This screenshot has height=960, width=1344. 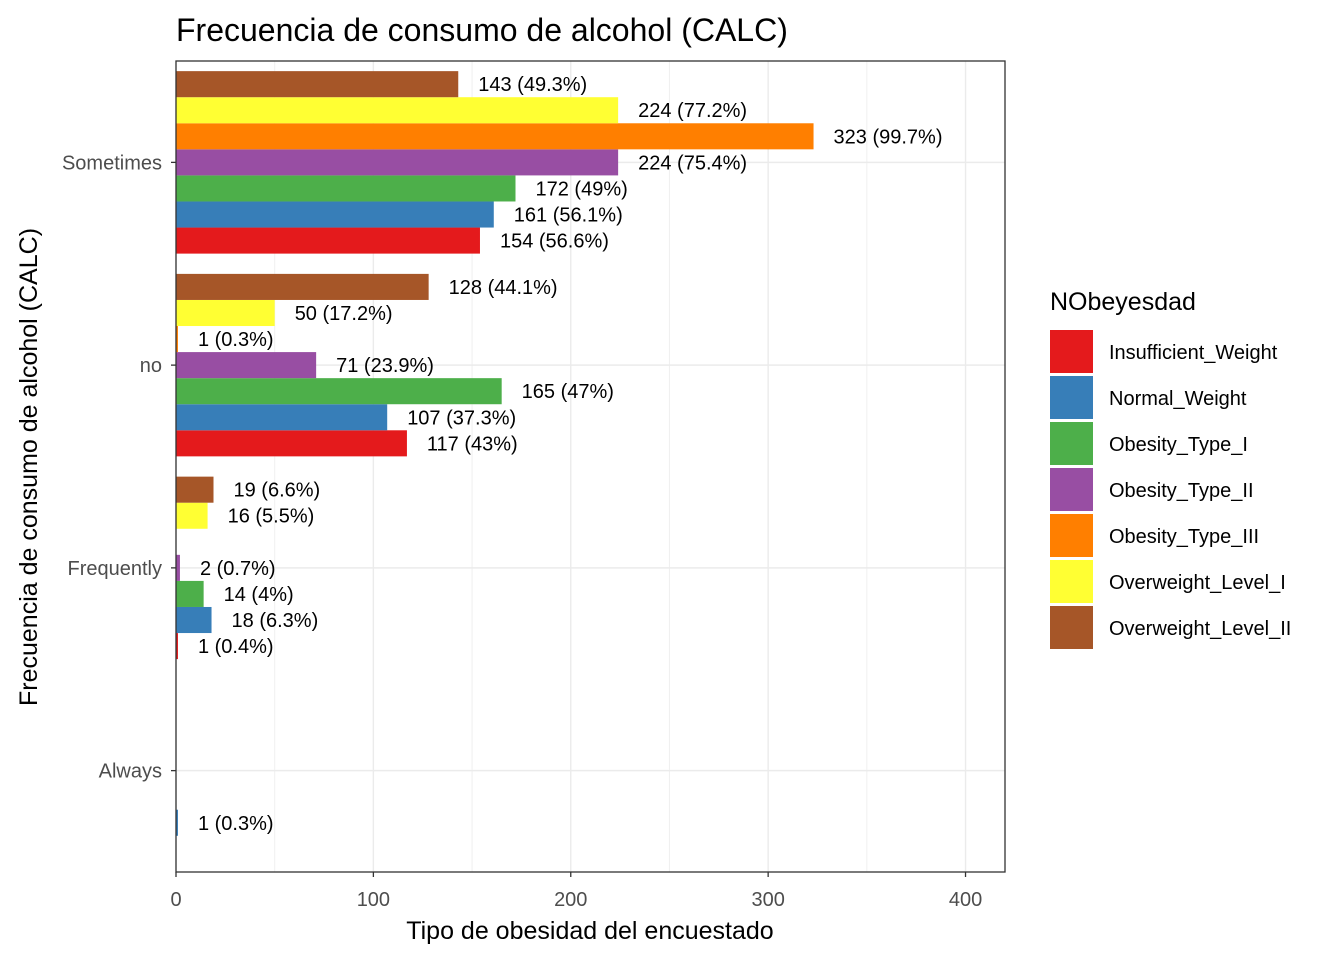 What do you see at coordinates (225, 313) in the screenshot?
I see `bar-overweight-level-i-no` at bounding box center [225, 313].